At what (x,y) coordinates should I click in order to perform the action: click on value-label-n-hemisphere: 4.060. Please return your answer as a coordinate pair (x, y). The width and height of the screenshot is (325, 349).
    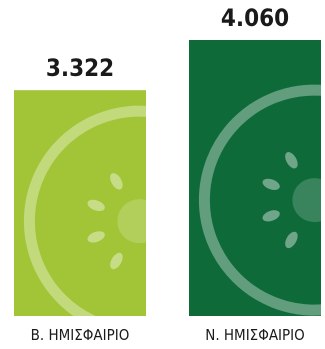
    Looking at the image, I should click on (255, 18).